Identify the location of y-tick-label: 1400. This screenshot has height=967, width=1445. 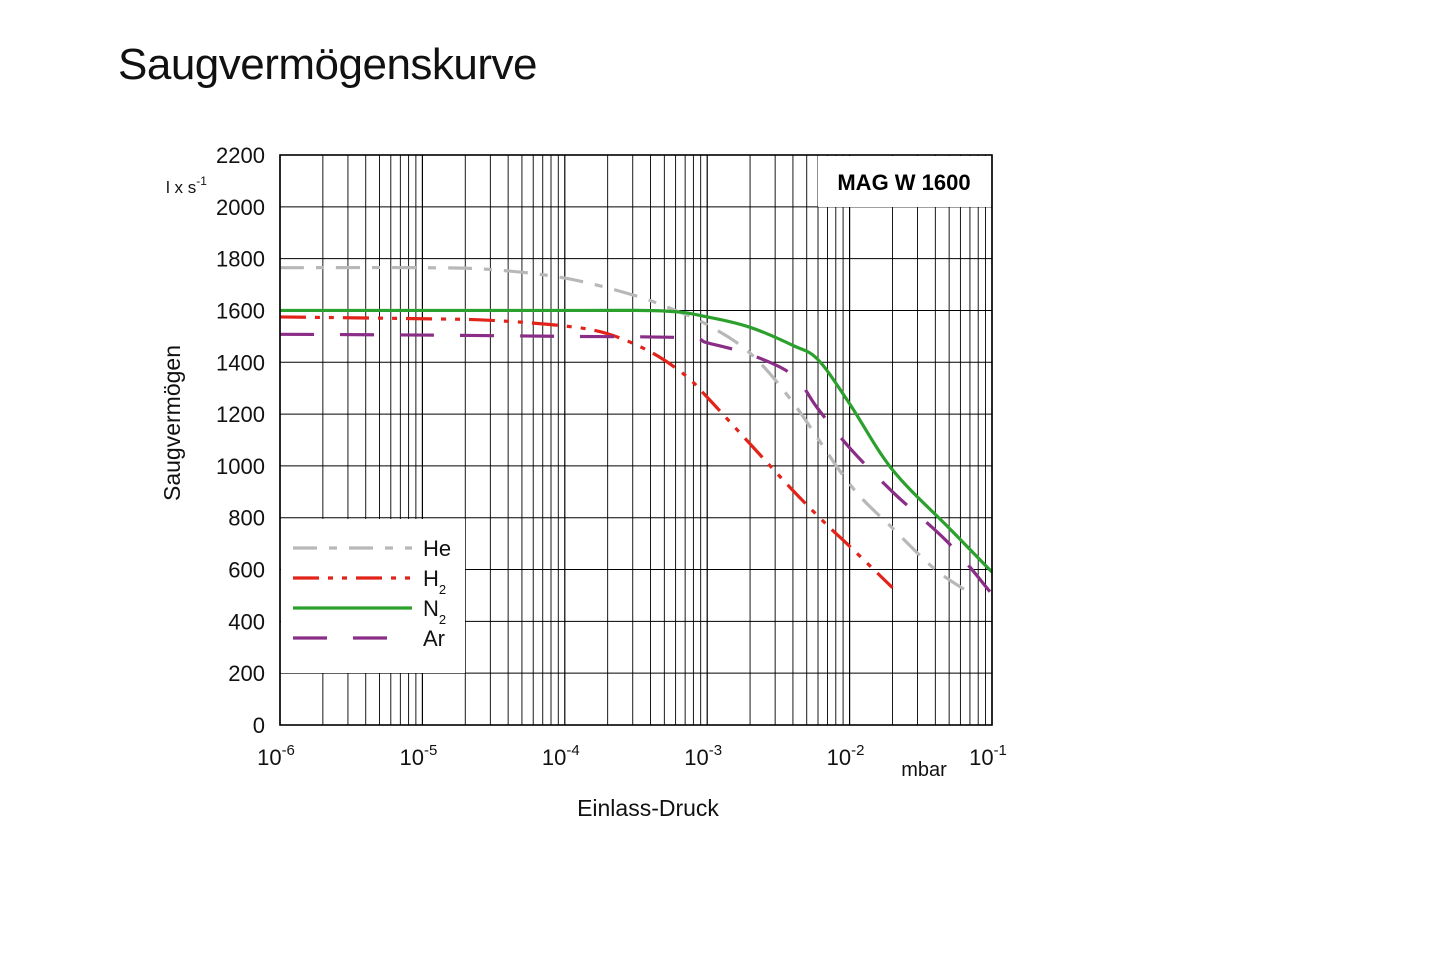
(240, 362).